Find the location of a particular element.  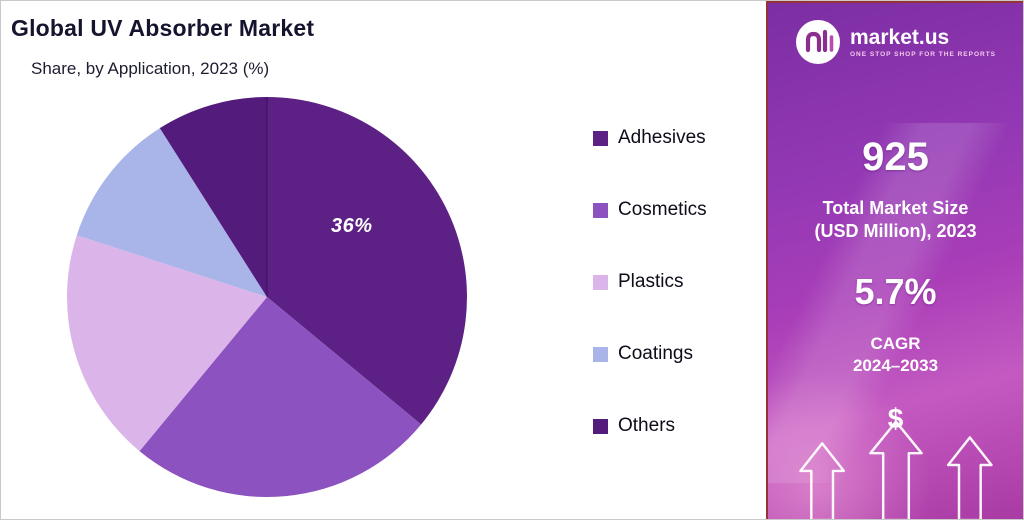

legend-item-coatings: Coatings is located at coordinates (650, 354).